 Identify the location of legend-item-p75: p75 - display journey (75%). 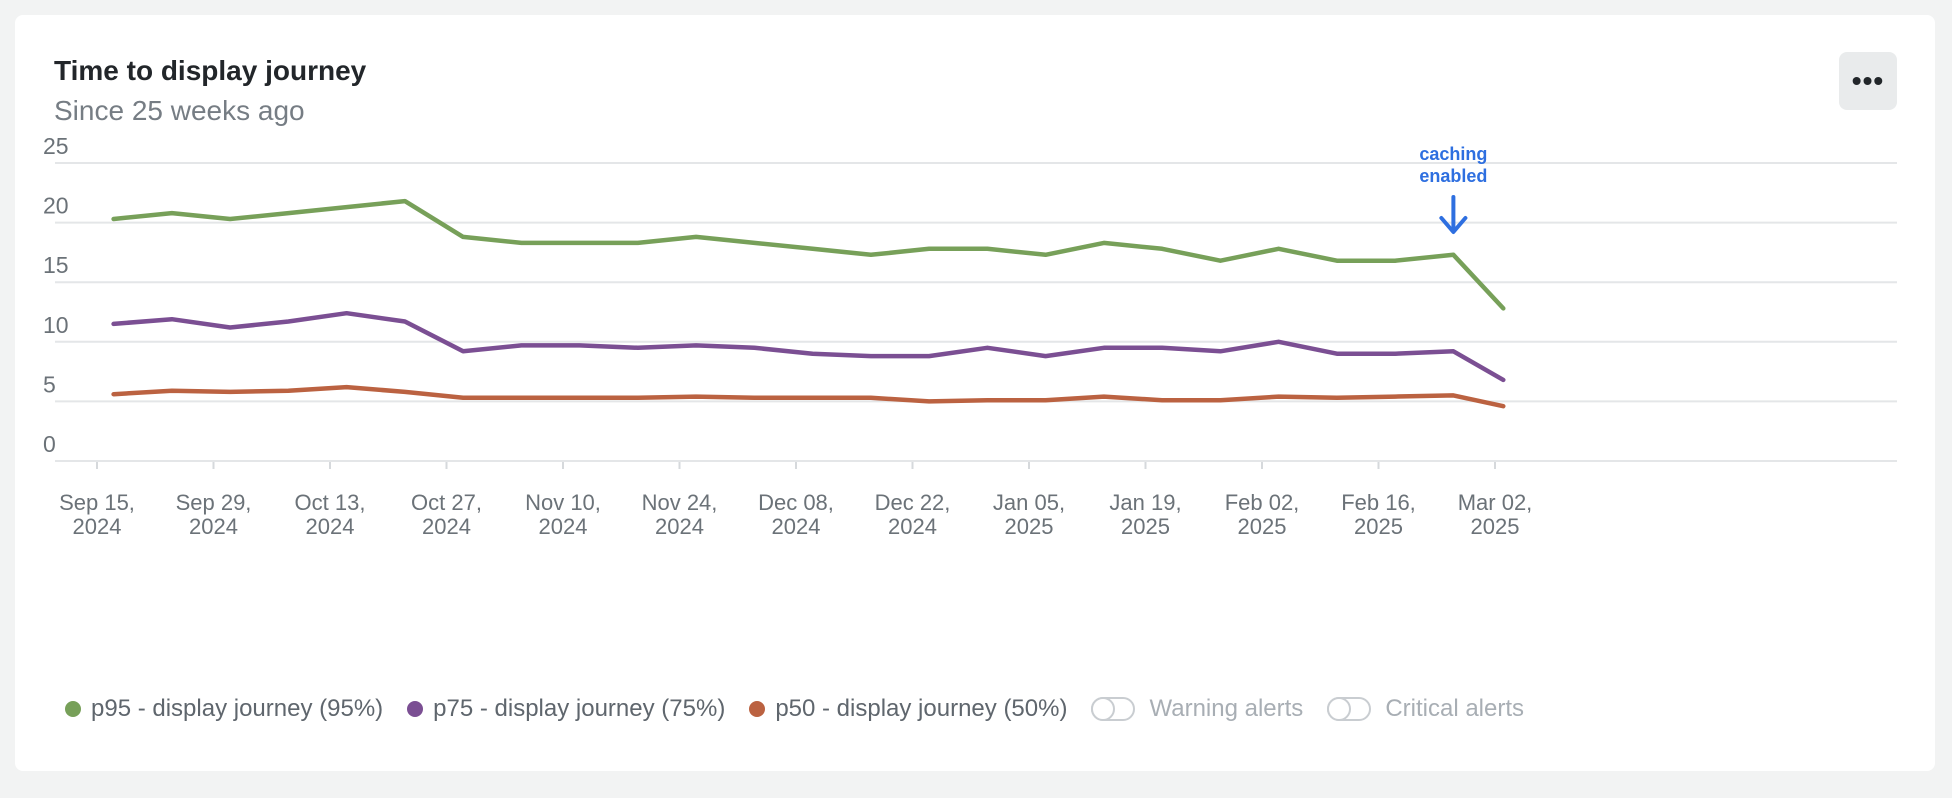
(566, 709).